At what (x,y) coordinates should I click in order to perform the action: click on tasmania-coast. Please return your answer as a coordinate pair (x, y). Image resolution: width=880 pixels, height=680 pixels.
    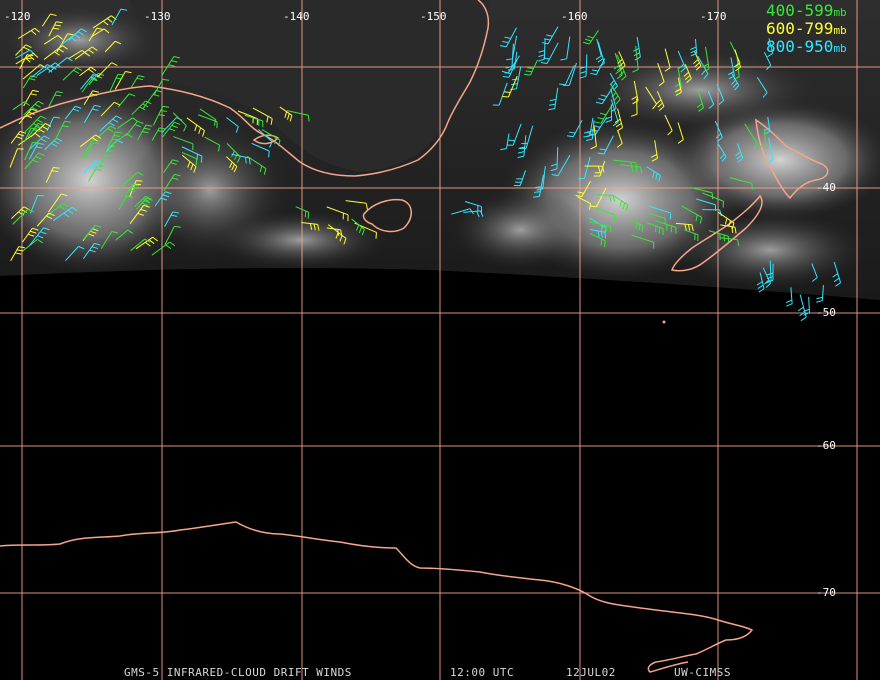
    Looking at the image, I should click on (387, 215).